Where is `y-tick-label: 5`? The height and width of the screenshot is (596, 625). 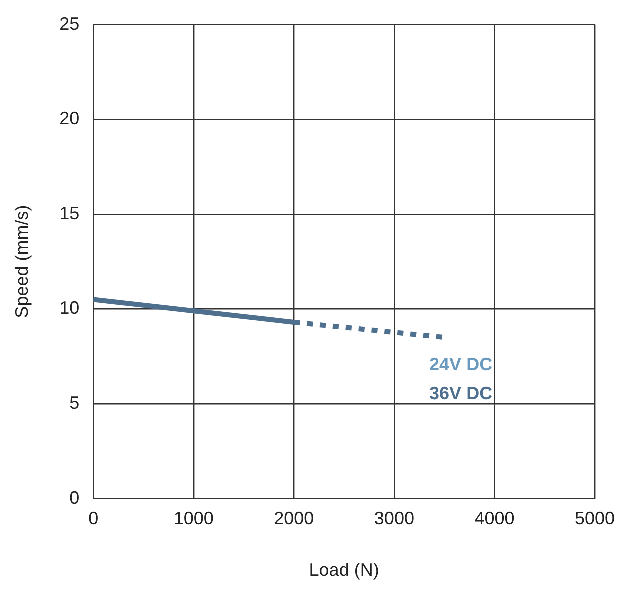 y-tick-label: 5 is located at coordinates (75, 402).